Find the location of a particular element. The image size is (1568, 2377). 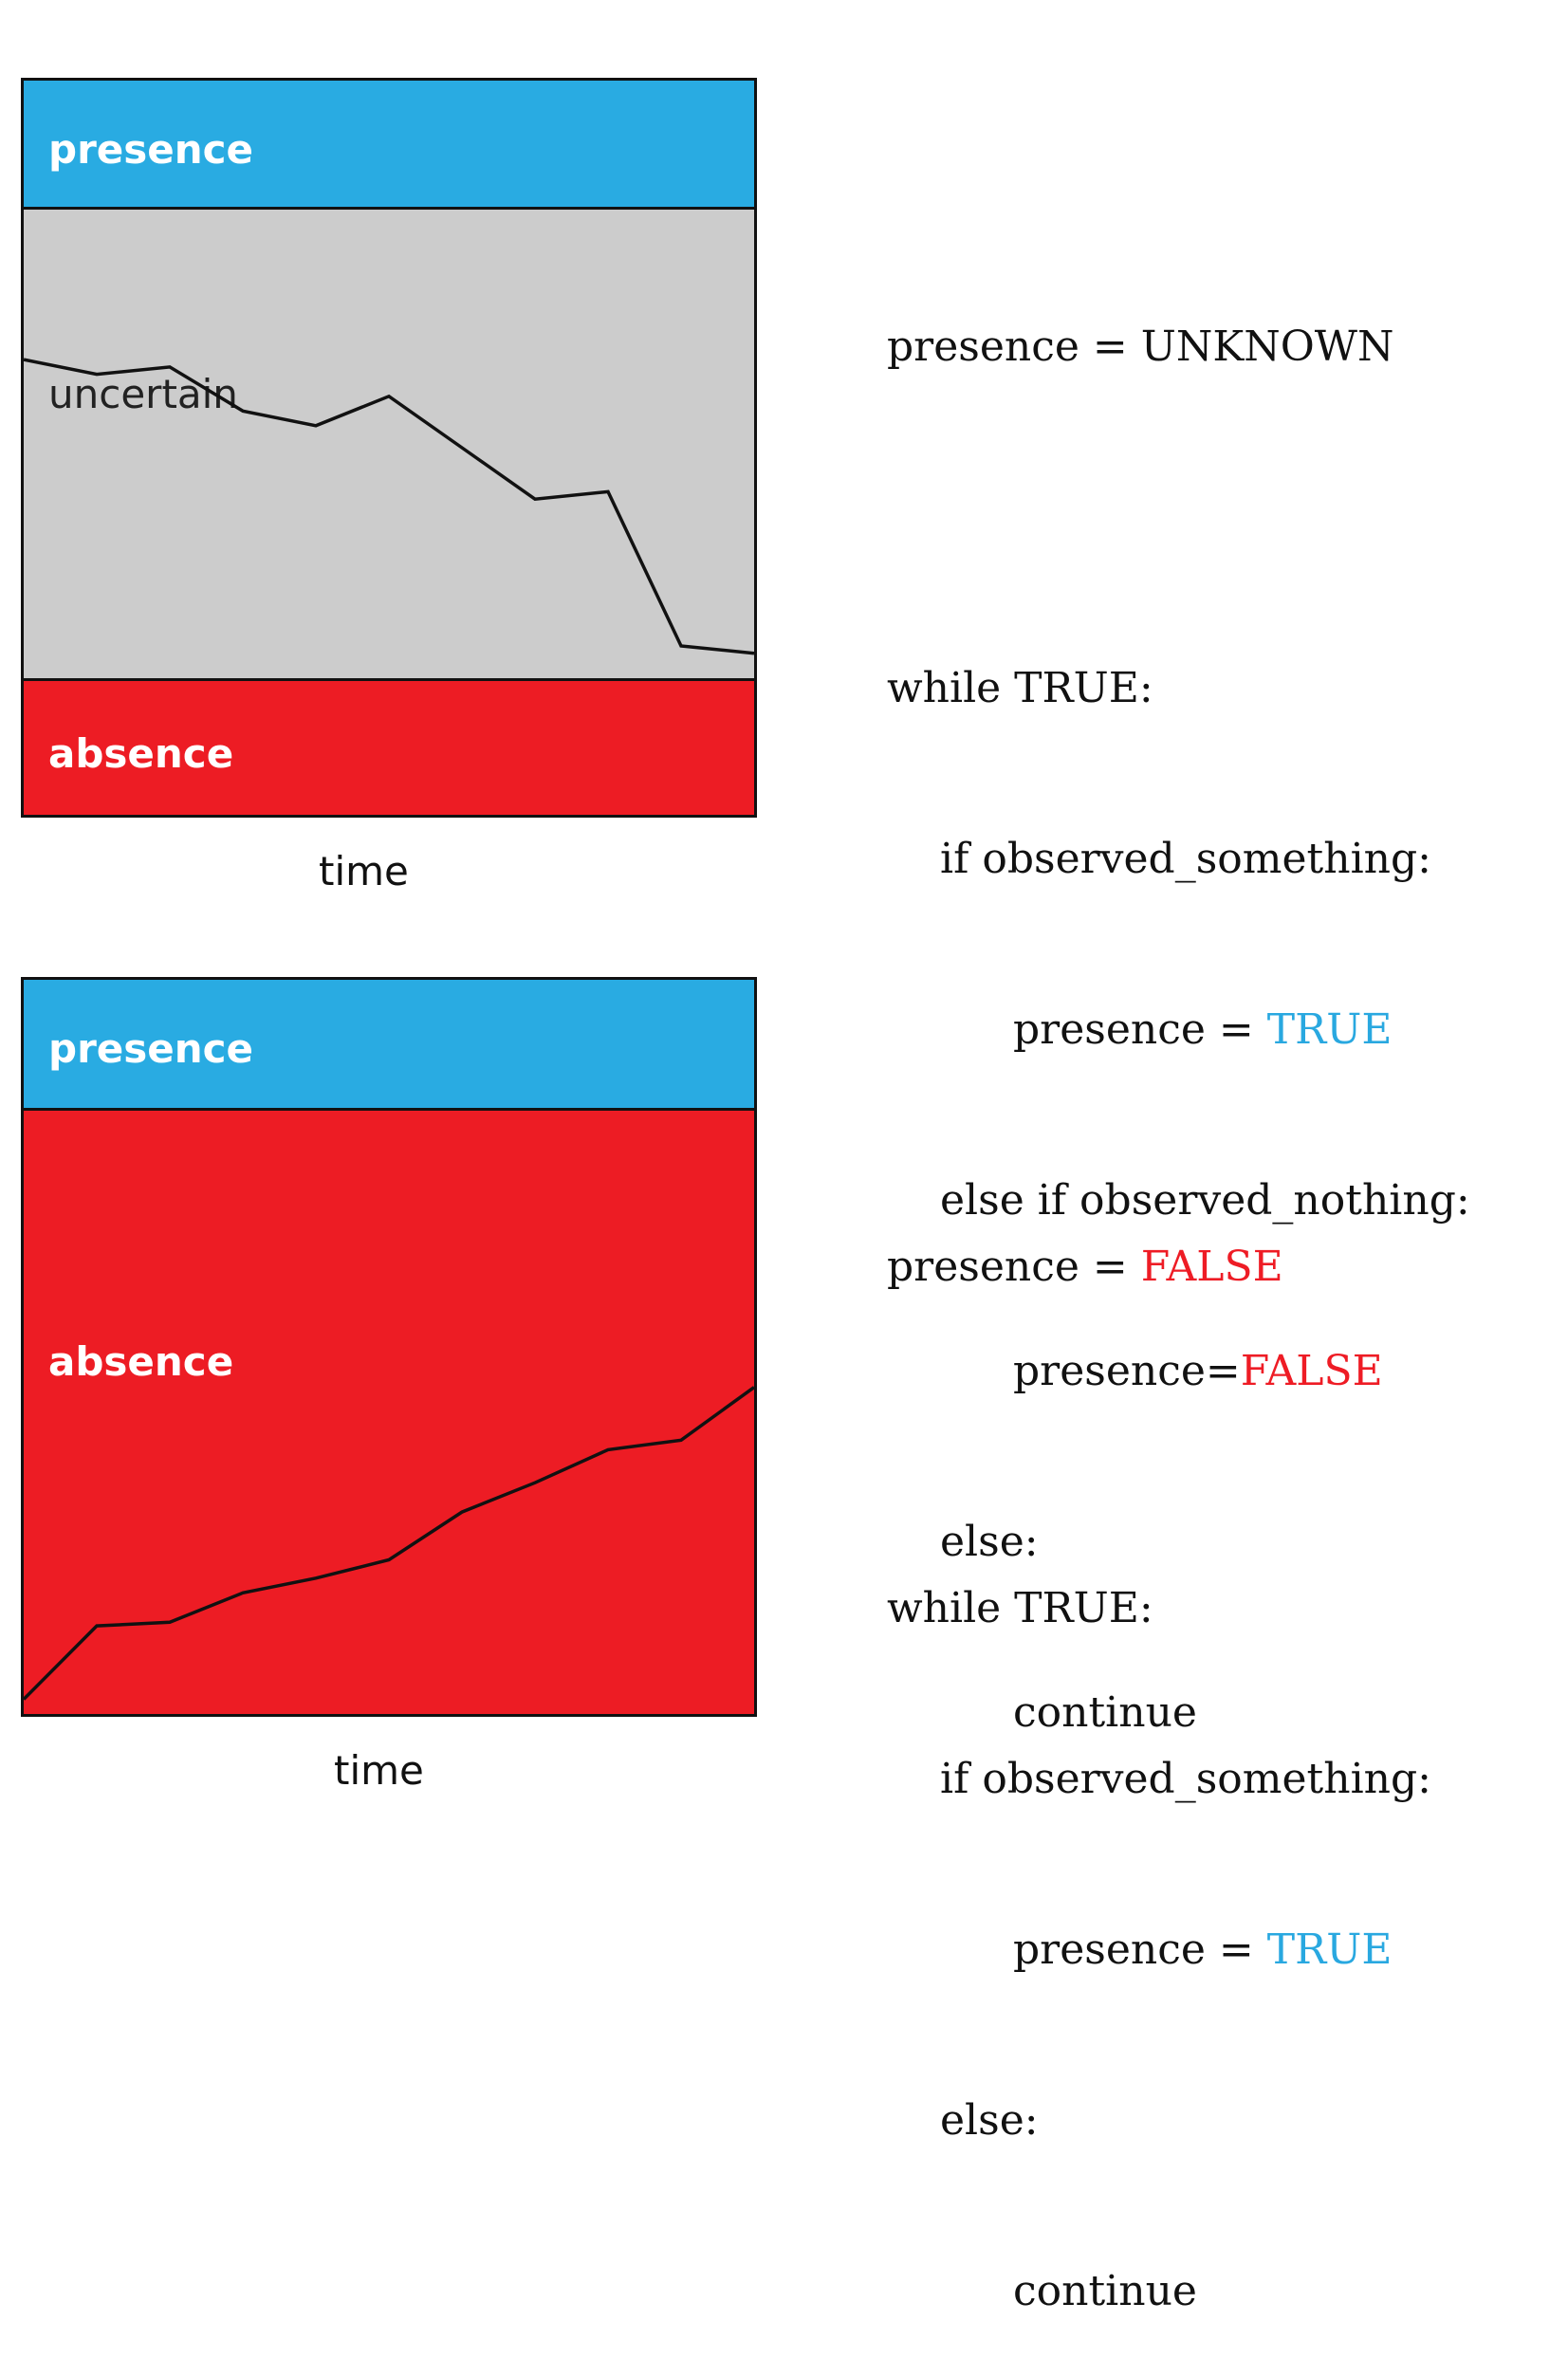

code-value: UNKNOWN is located at coordinates (1267, 346).